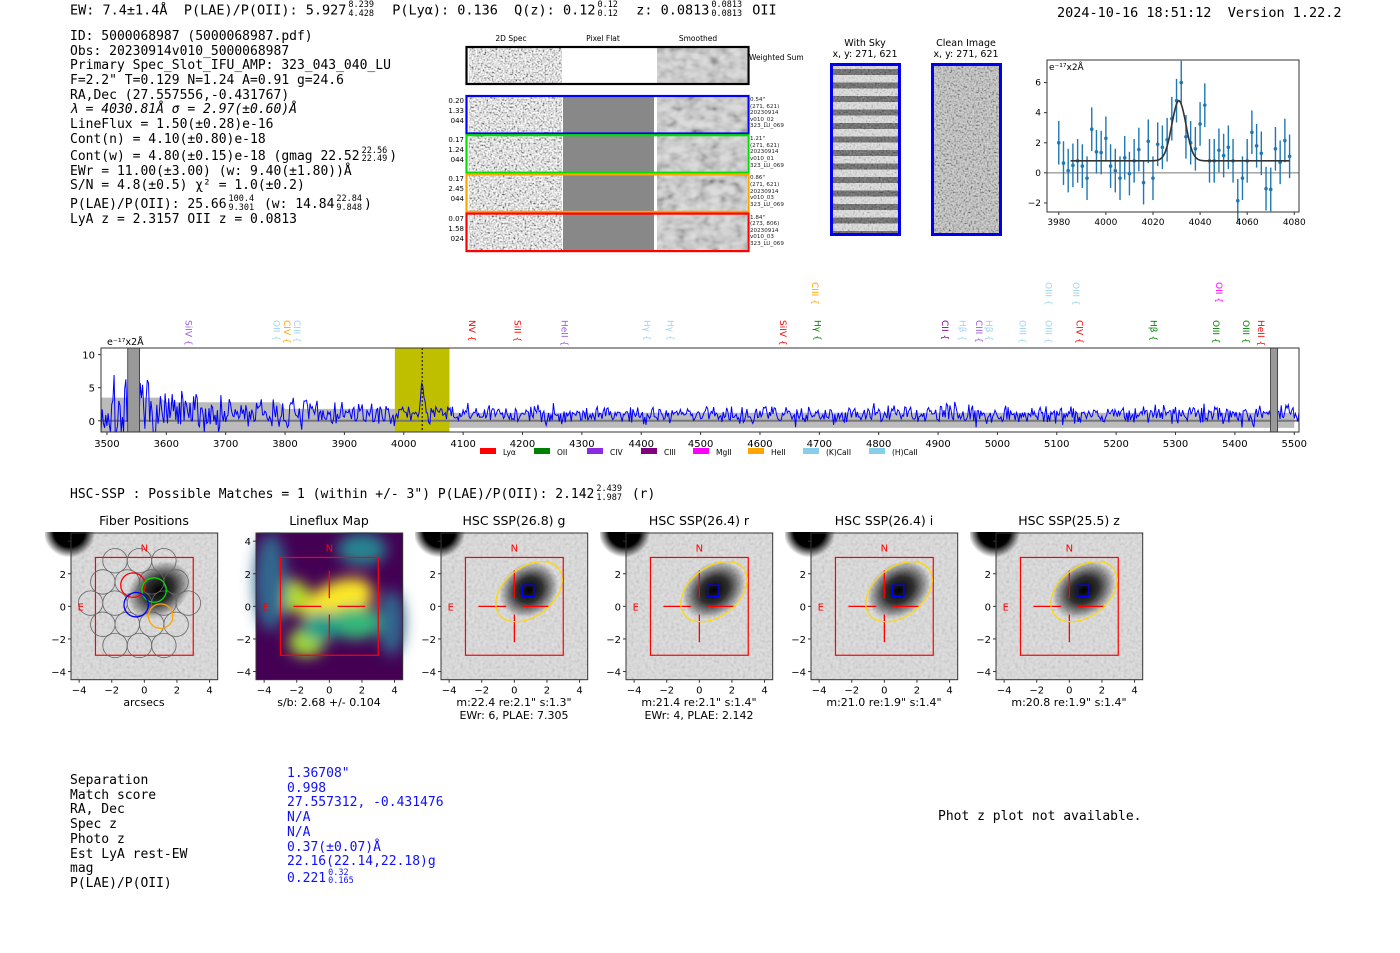 This screenshot has height=953, width=1400. Describe the element at coordinates (403, 444) in the screenshot. I see `x-tick-label: 4000` at that location.